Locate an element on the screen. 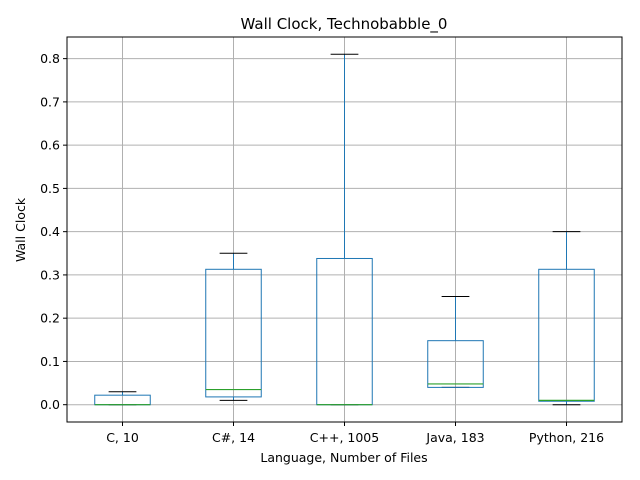 Image resolution: width=640 pixels, height=480 pixels. y-tick-label: 0.4 is located at coordinates (50, 231).